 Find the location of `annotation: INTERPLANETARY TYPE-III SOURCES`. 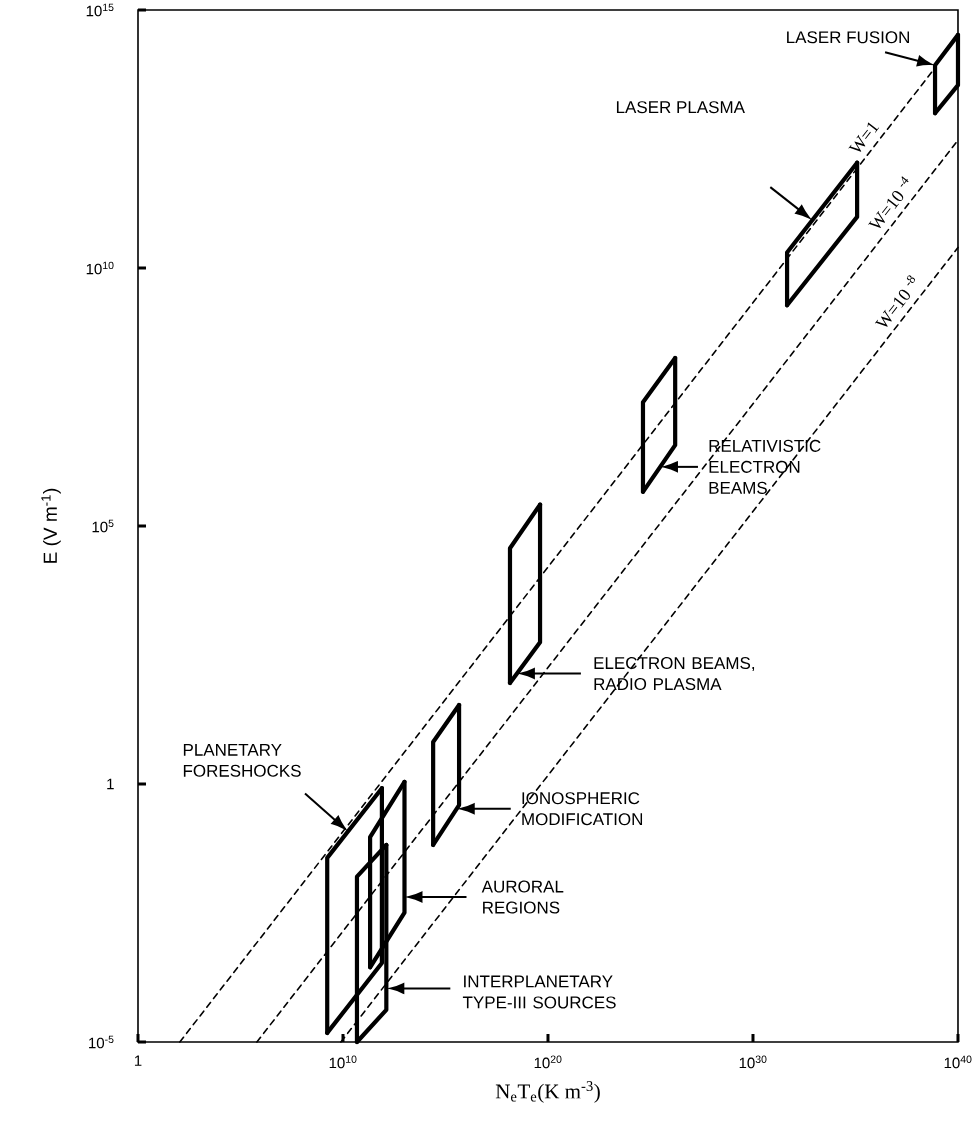

annotation: INTERPLANETARY TYPE-III SOURCES is located at coordinates (539, 992).